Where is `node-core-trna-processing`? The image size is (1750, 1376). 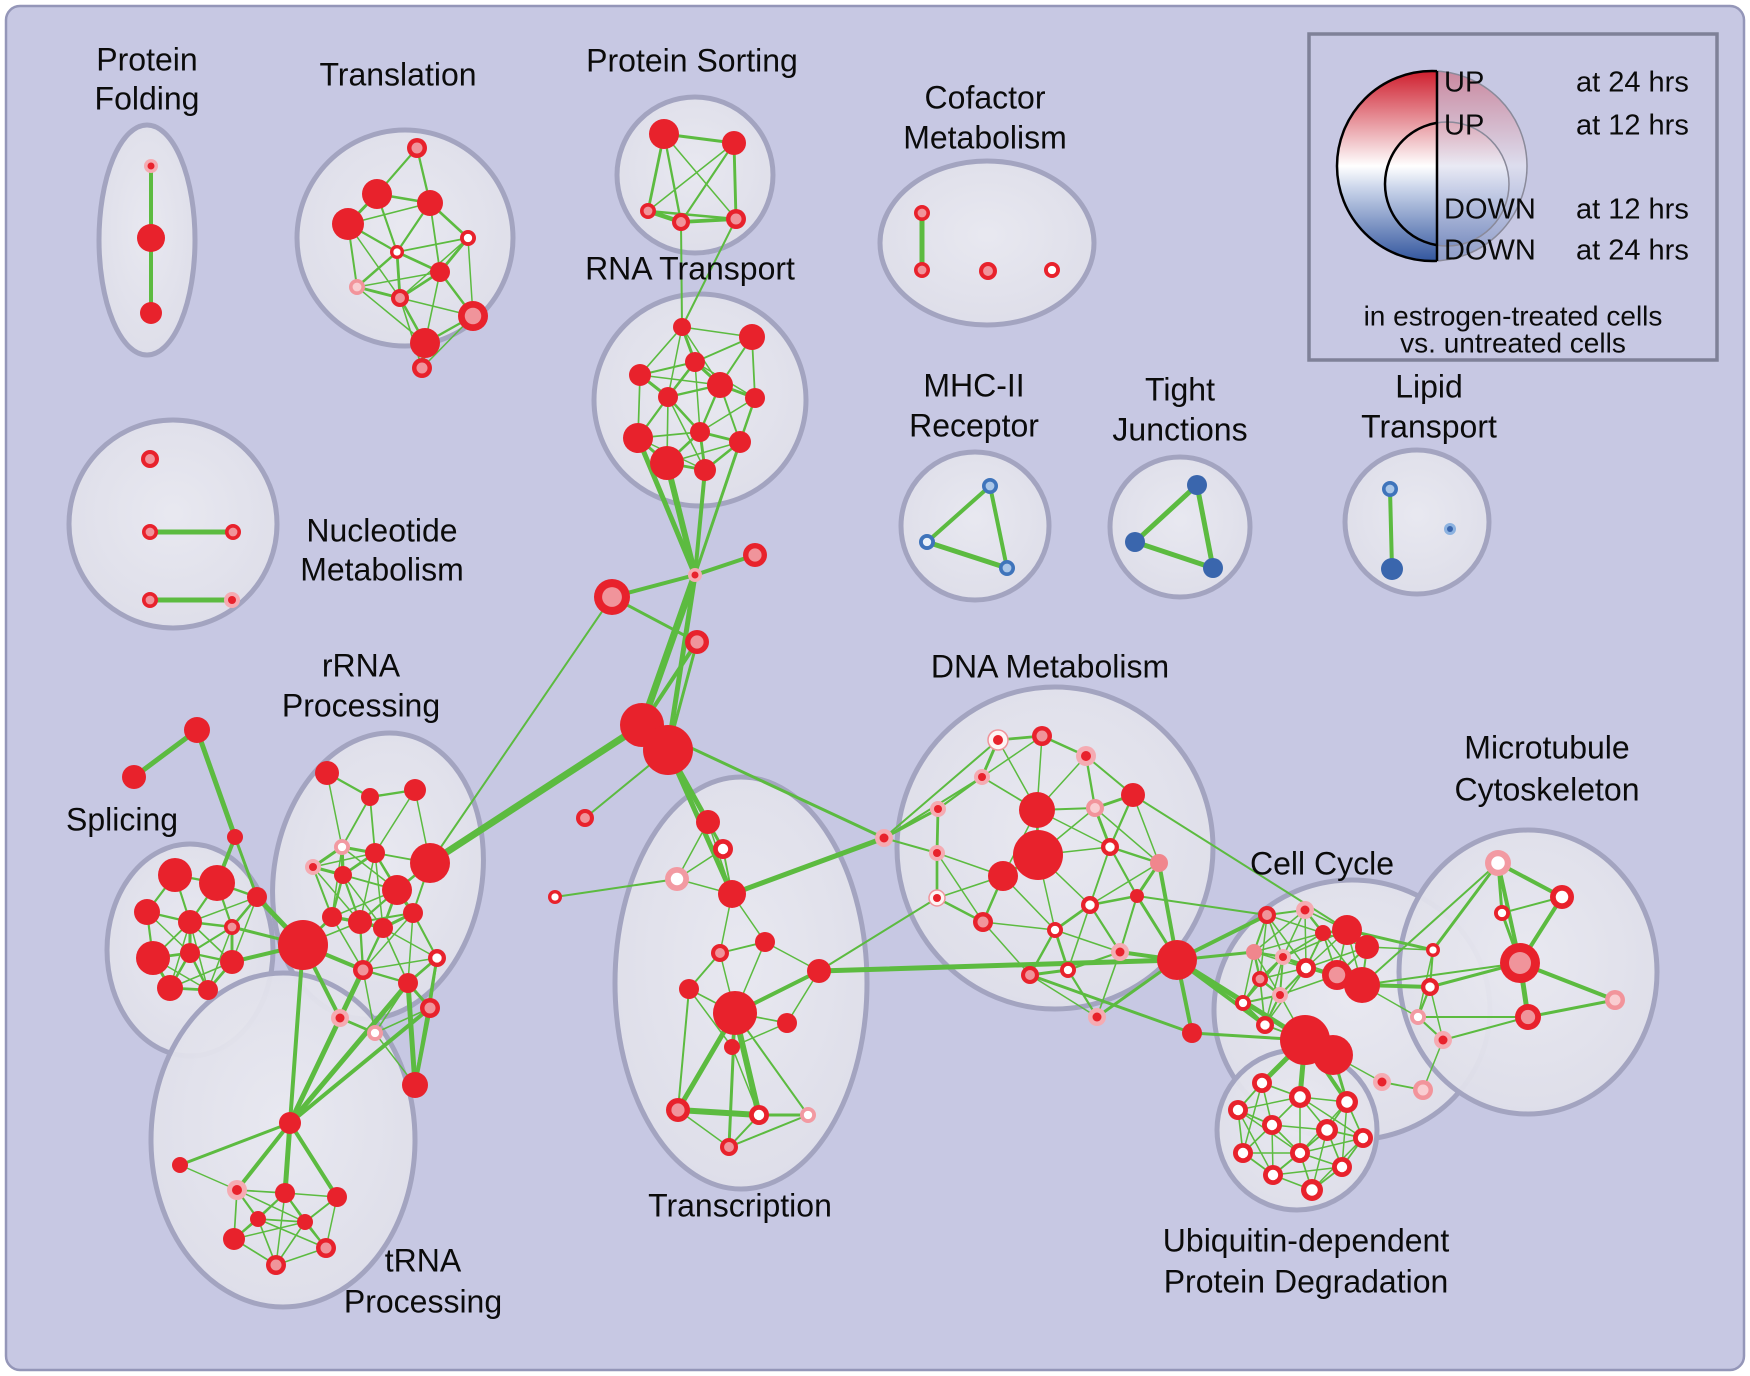 node-core-trna-processing is located at coordinates (326, 1248).